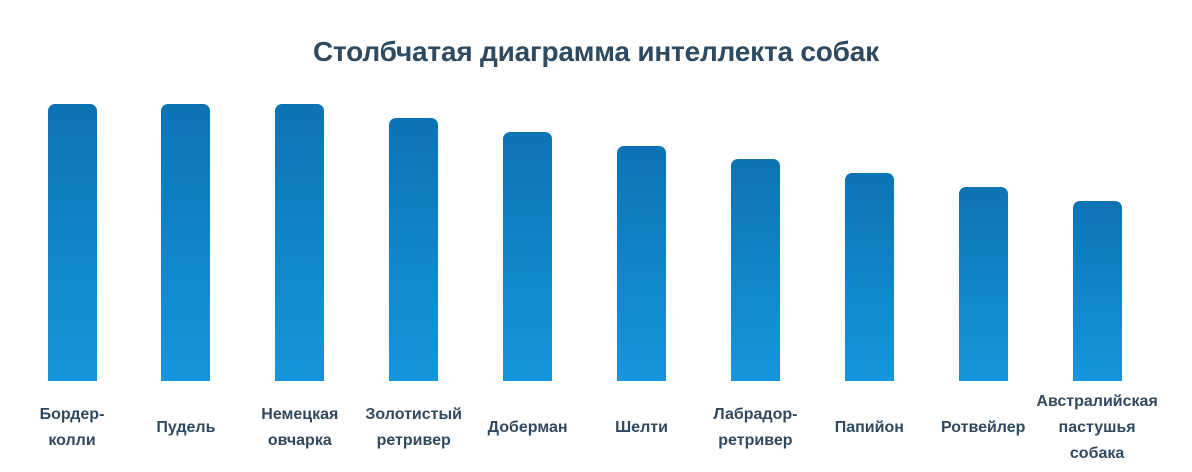  I want to click on category-label-1: Бордер- колли, so click(72, 427).